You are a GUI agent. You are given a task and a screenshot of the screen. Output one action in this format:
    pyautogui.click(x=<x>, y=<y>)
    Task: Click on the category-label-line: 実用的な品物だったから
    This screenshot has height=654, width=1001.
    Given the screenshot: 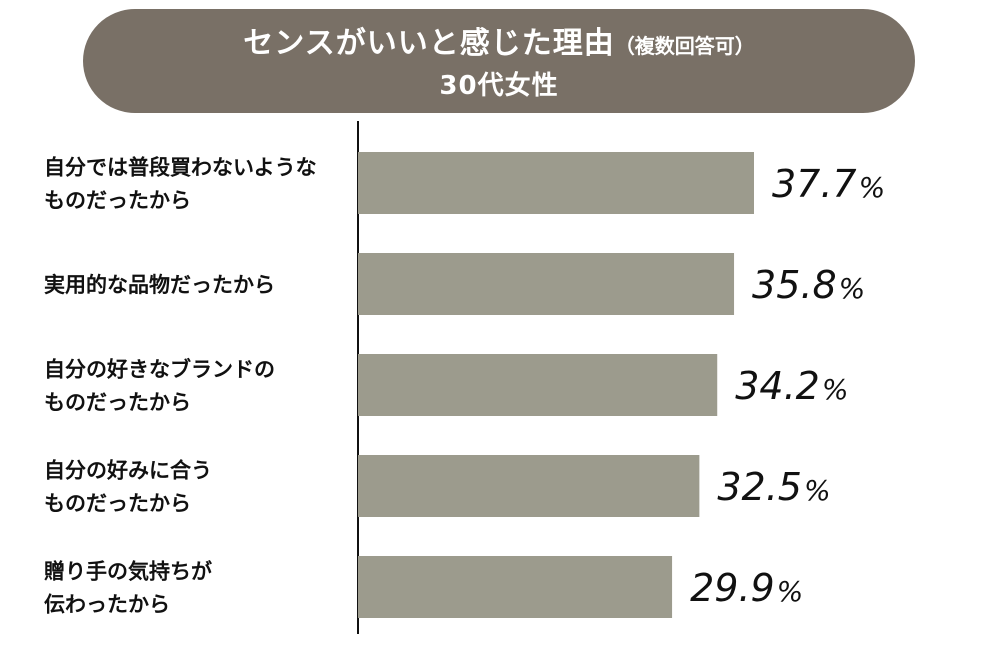 What is the action you would take?
    pyautogui.click(x=159, y=285)
    